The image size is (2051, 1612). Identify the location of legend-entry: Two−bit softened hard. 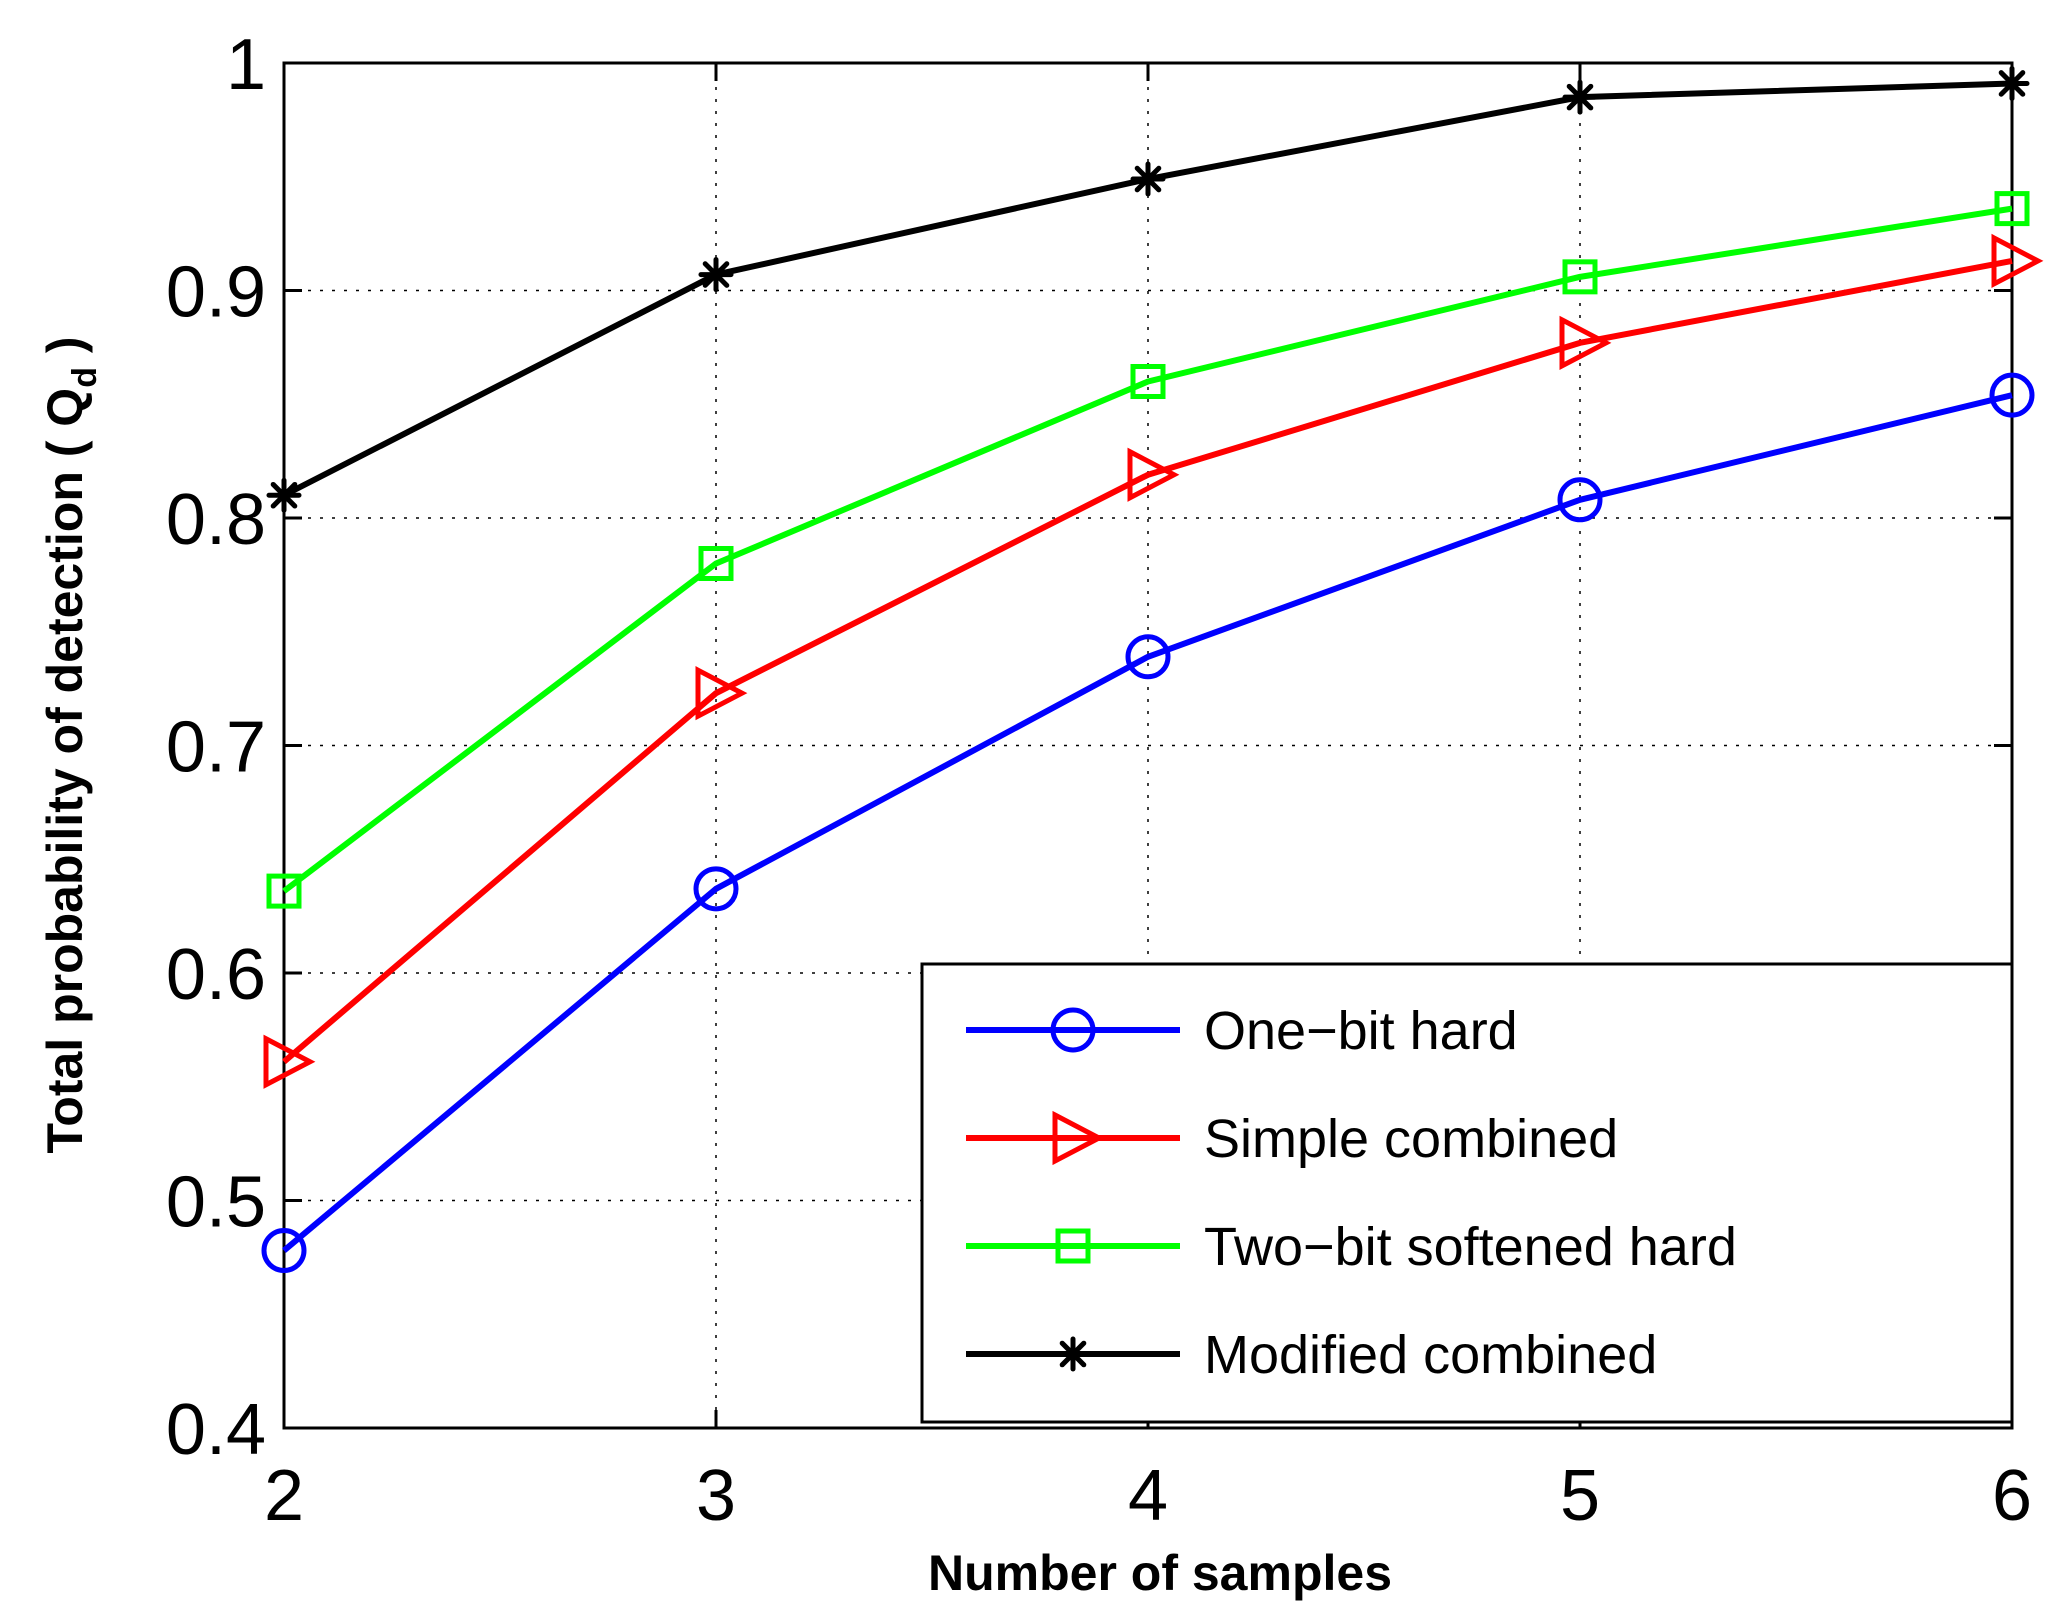
(1351, 1247).